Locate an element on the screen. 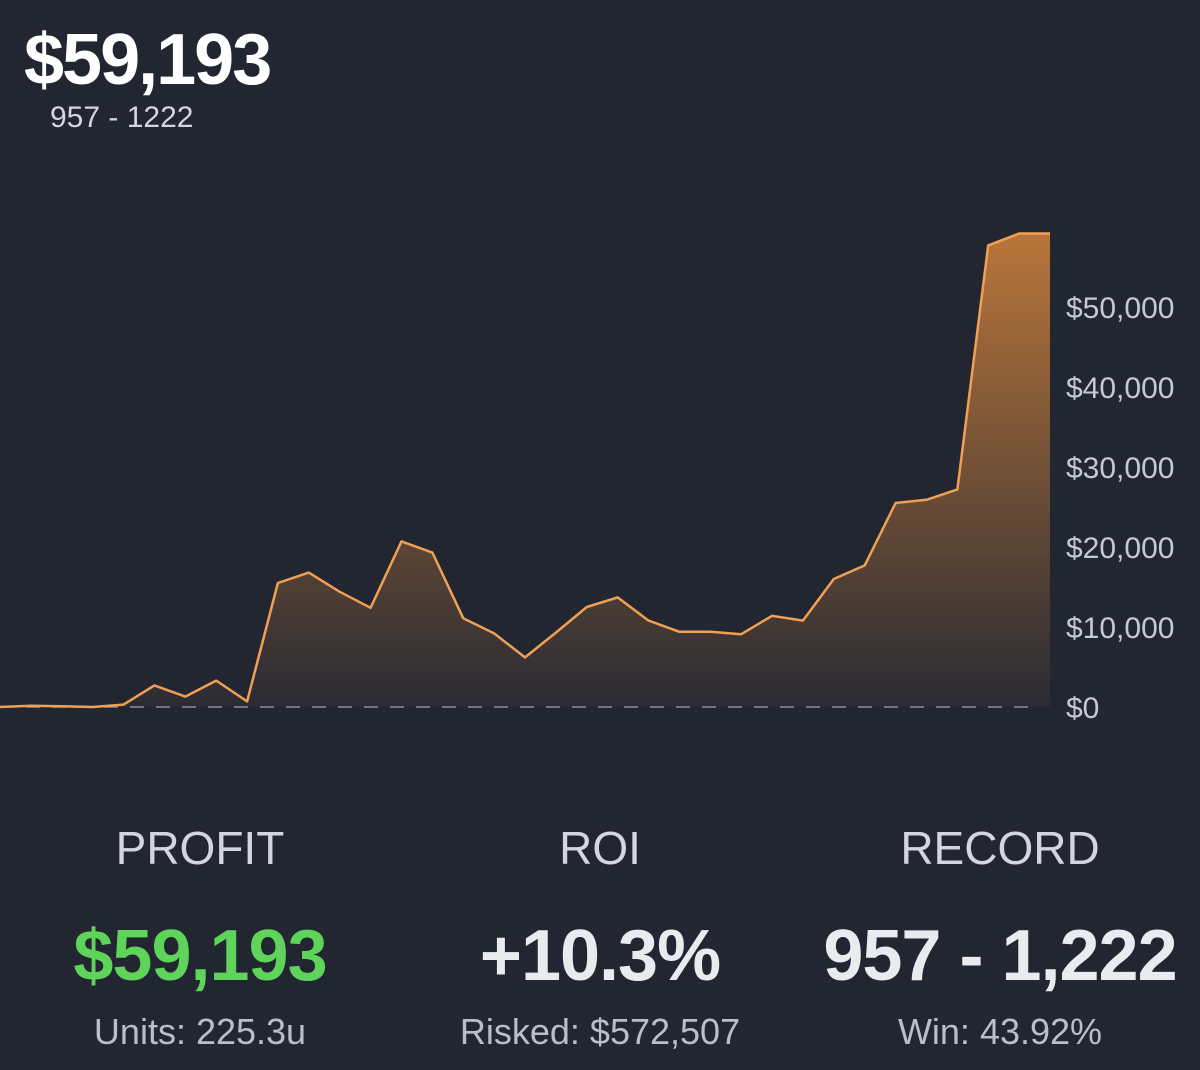  roi-stat: ROI +10.3% Risked: $572,507 is located at coordinates (600, 934).